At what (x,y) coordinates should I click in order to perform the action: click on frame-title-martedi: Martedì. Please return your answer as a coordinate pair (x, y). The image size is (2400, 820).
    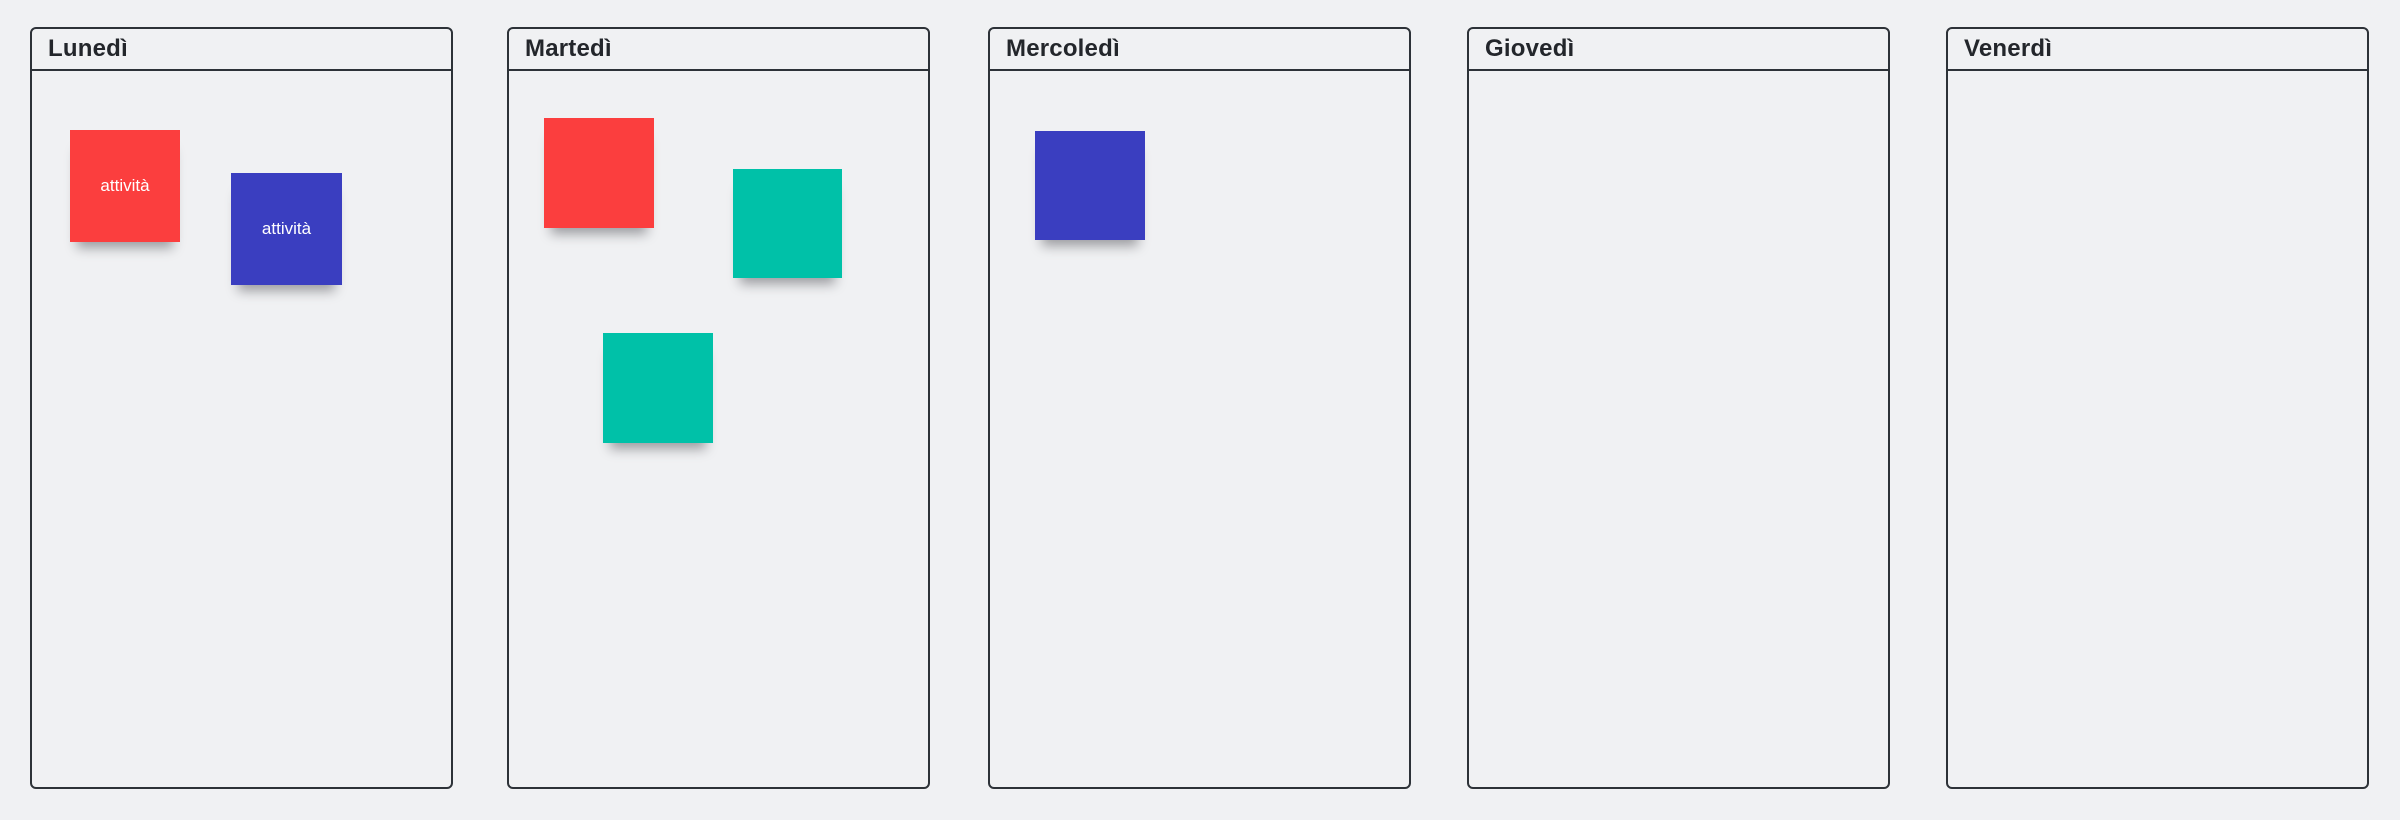
    Looking at the image, I should click on (568, 48).